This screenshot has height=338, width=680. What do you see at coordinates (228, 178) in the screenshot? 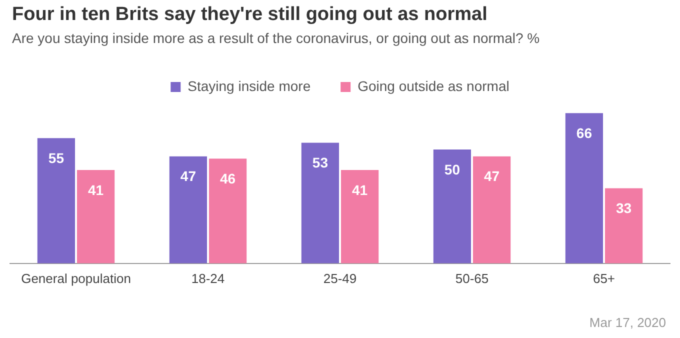
I see `data-label: 46` at bounding box center [228, 178].